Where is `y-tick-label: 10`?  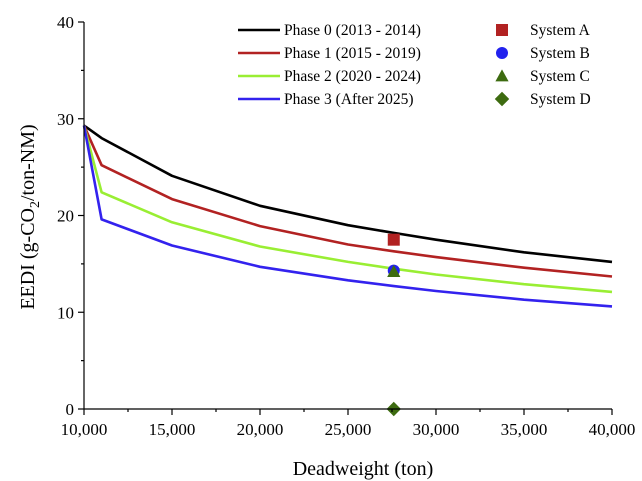
y-tick-label: 10 is located at coordinates (65, 312).